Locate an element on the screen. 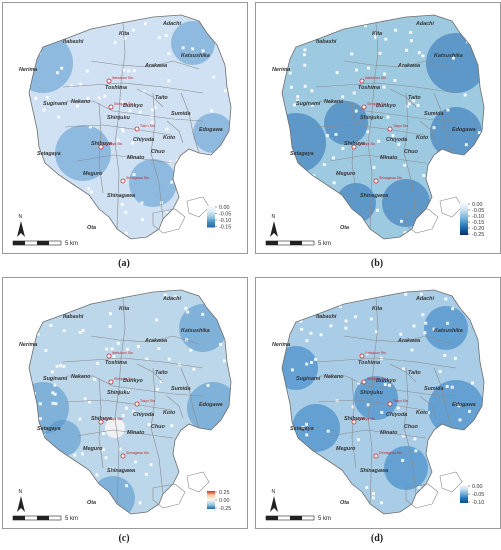  ward-label: Meguro is located at coordinates (93, 174).